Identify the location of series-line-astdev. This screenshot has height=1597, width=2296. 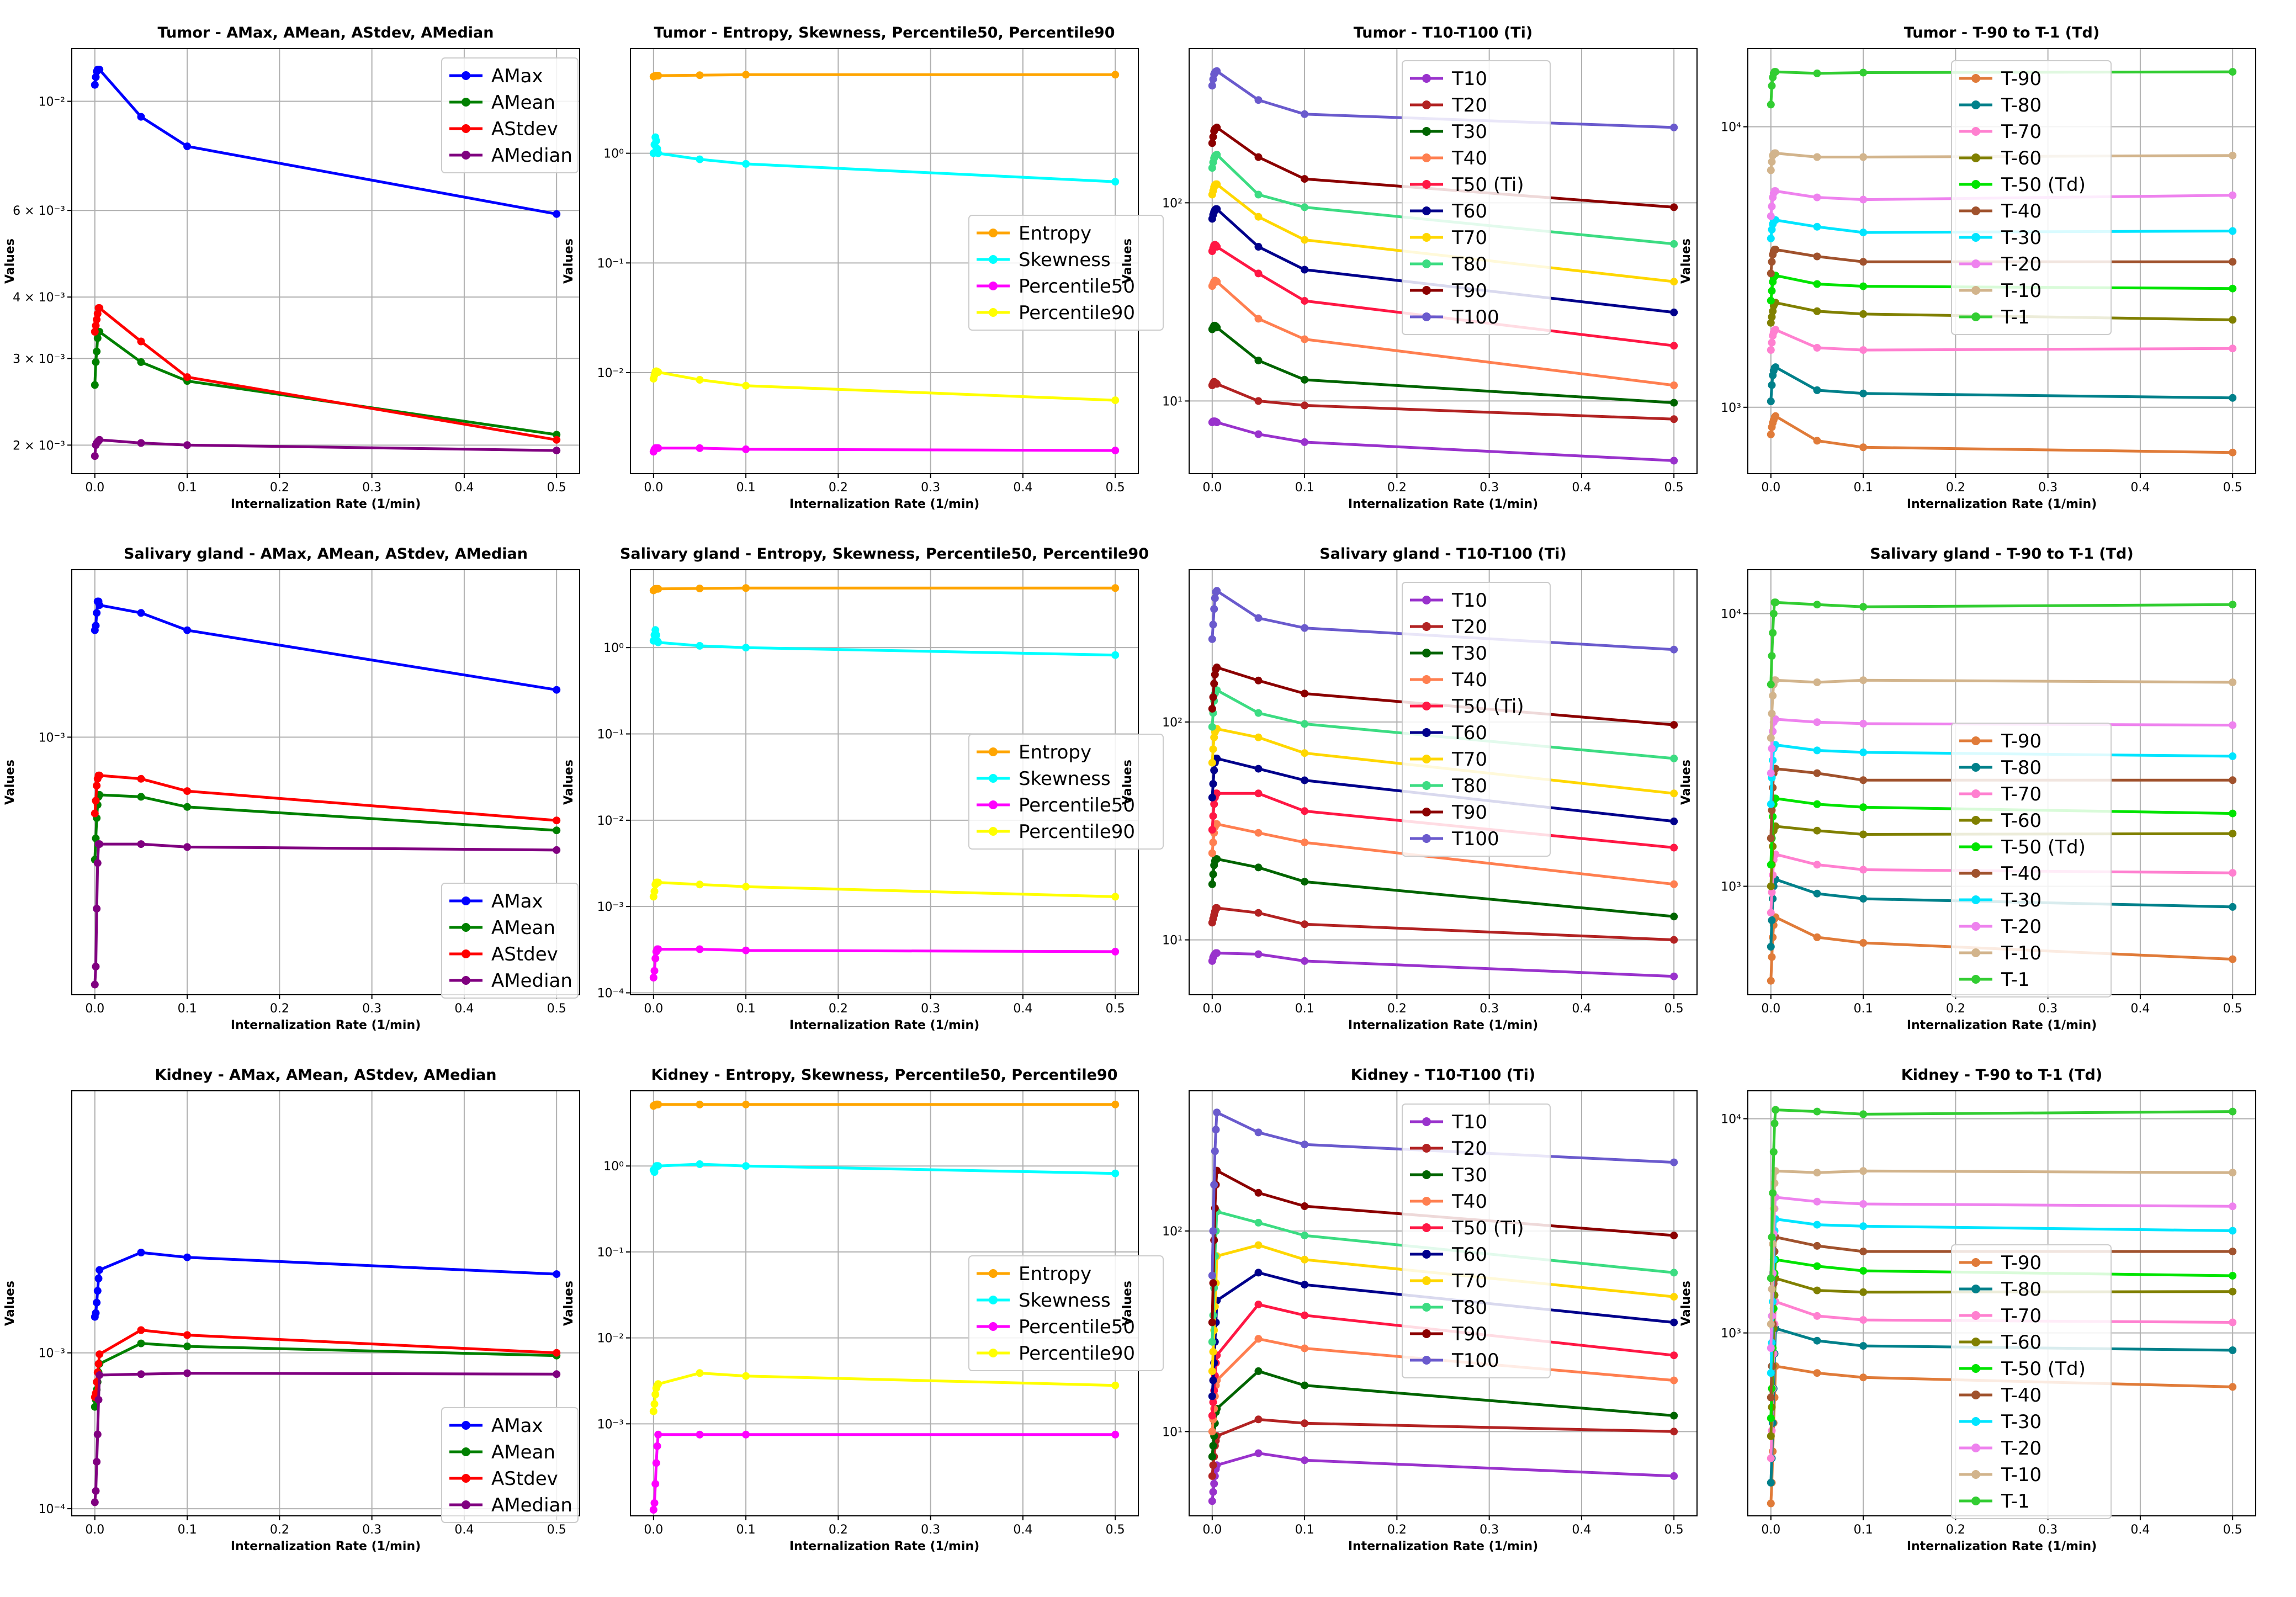
(325, 798).